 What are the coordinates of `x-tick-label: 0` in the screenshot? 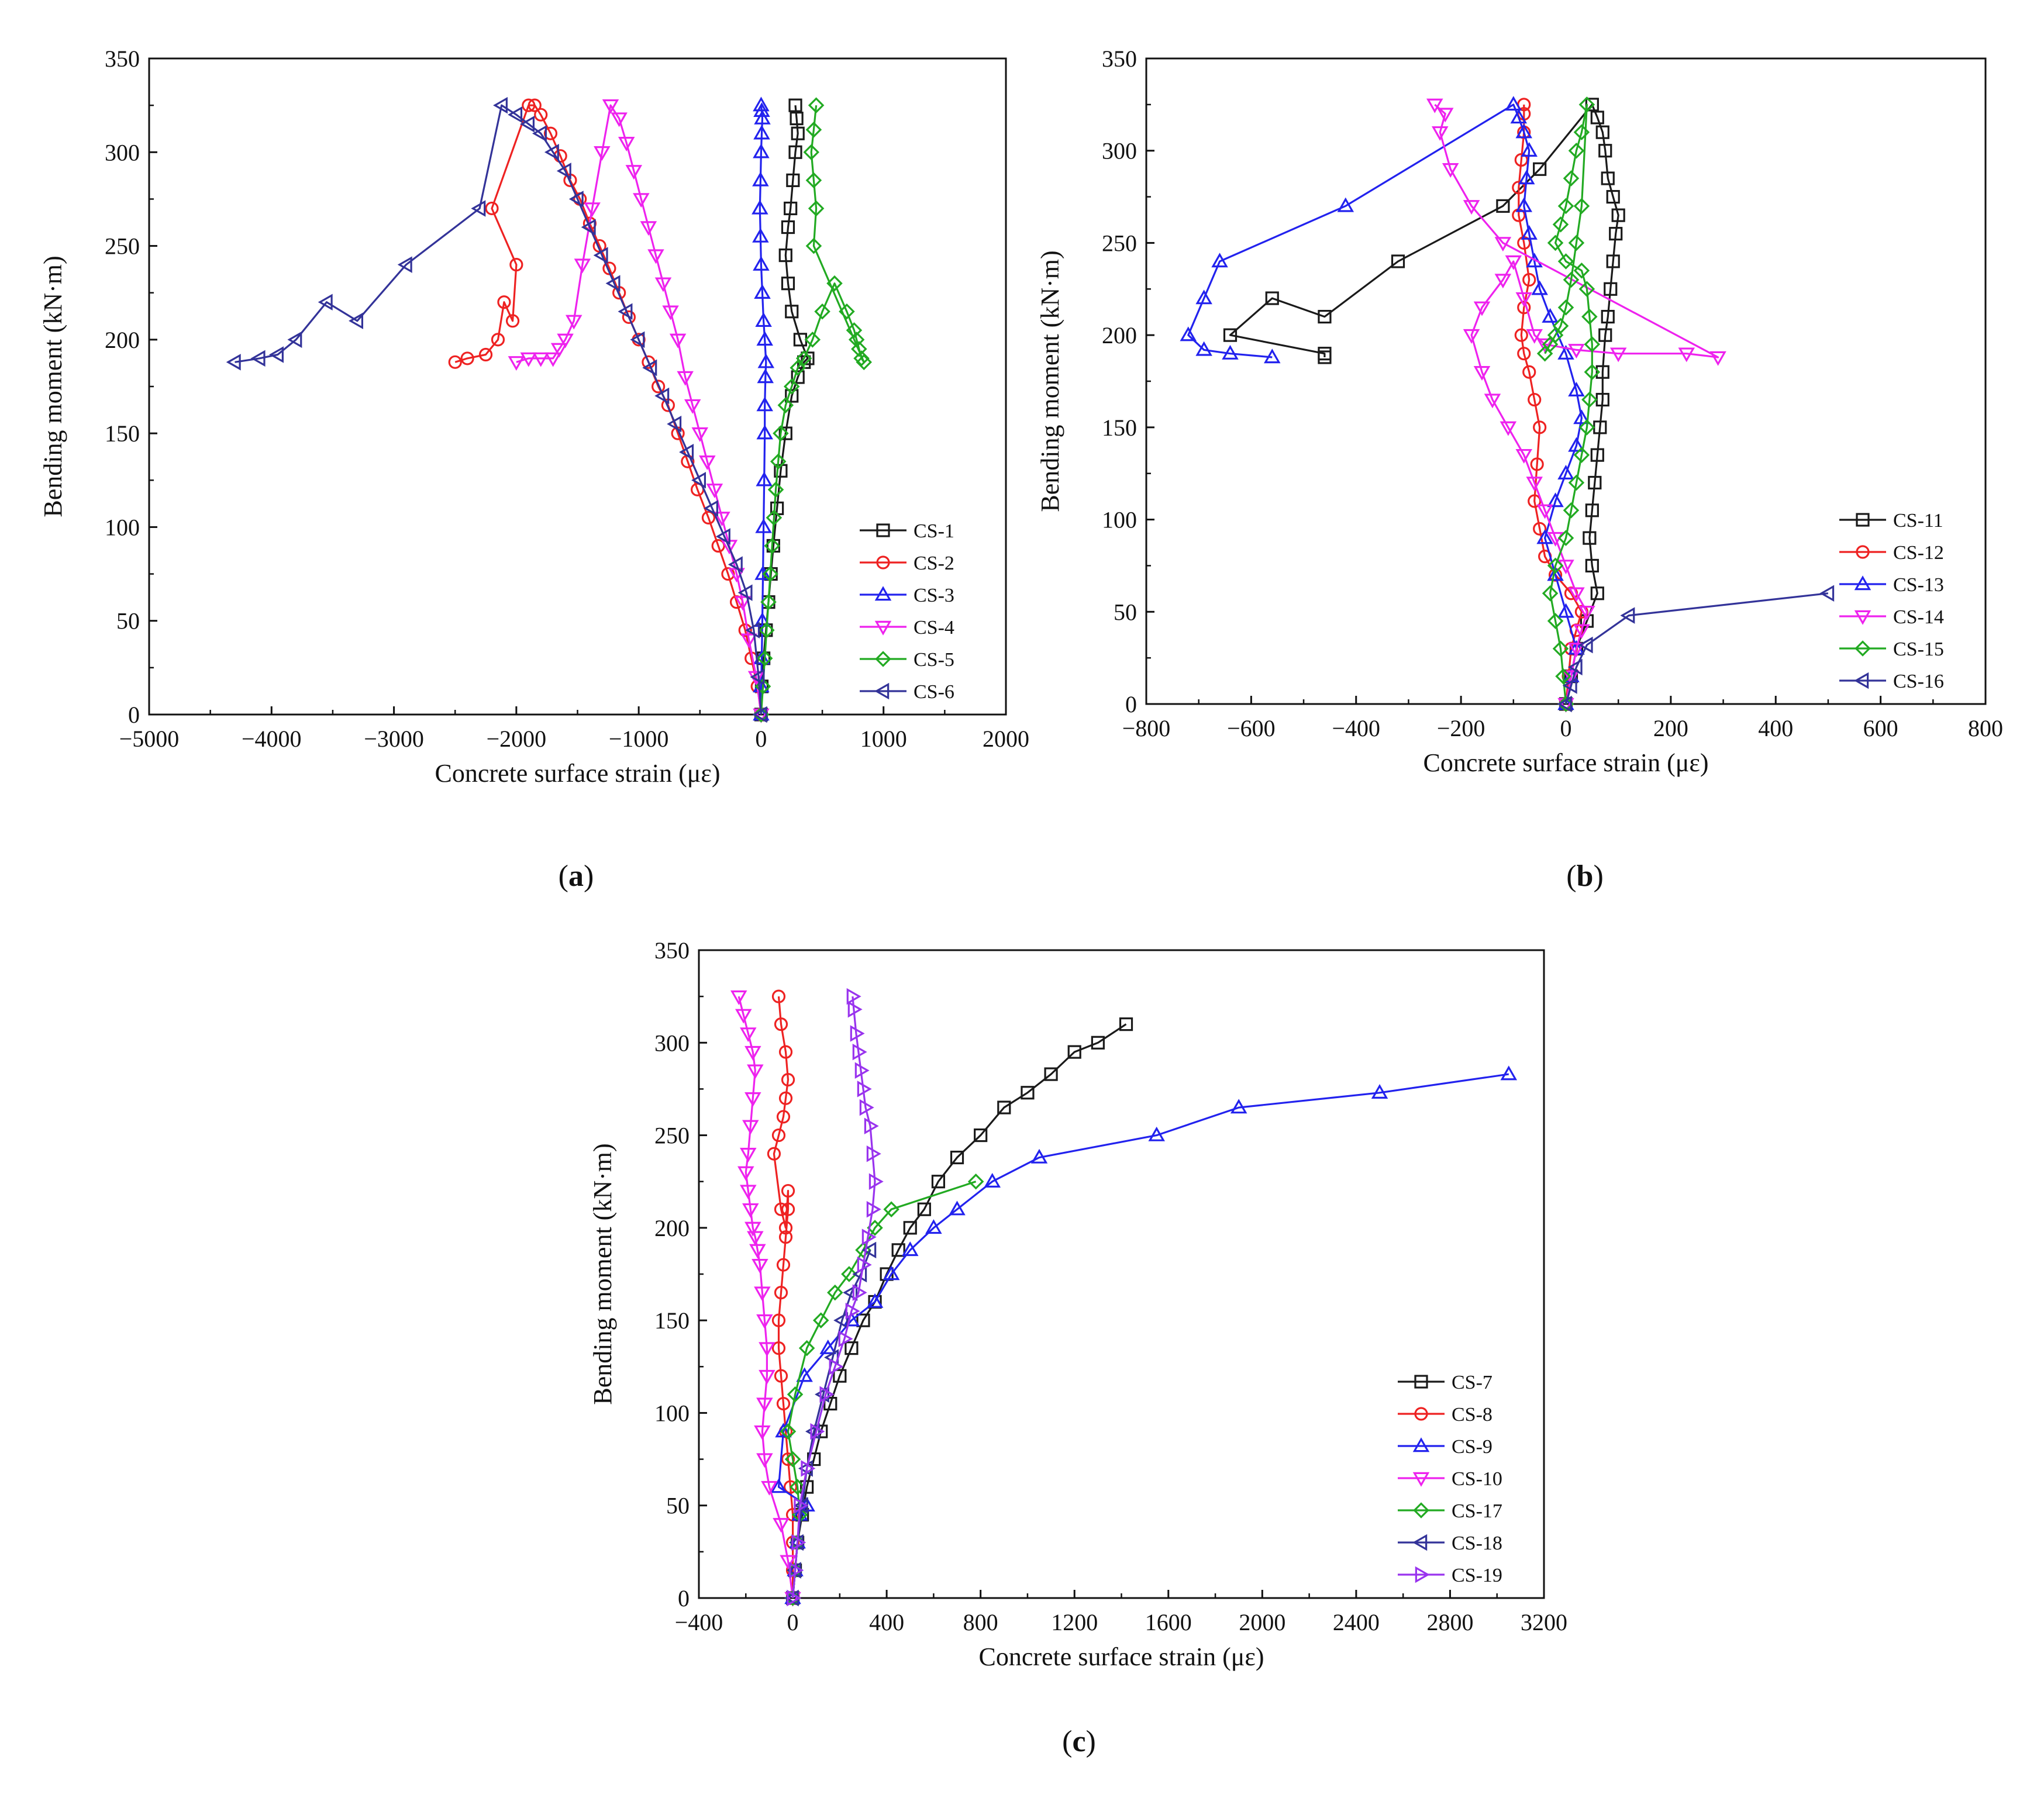 It's located at (1566, 728).